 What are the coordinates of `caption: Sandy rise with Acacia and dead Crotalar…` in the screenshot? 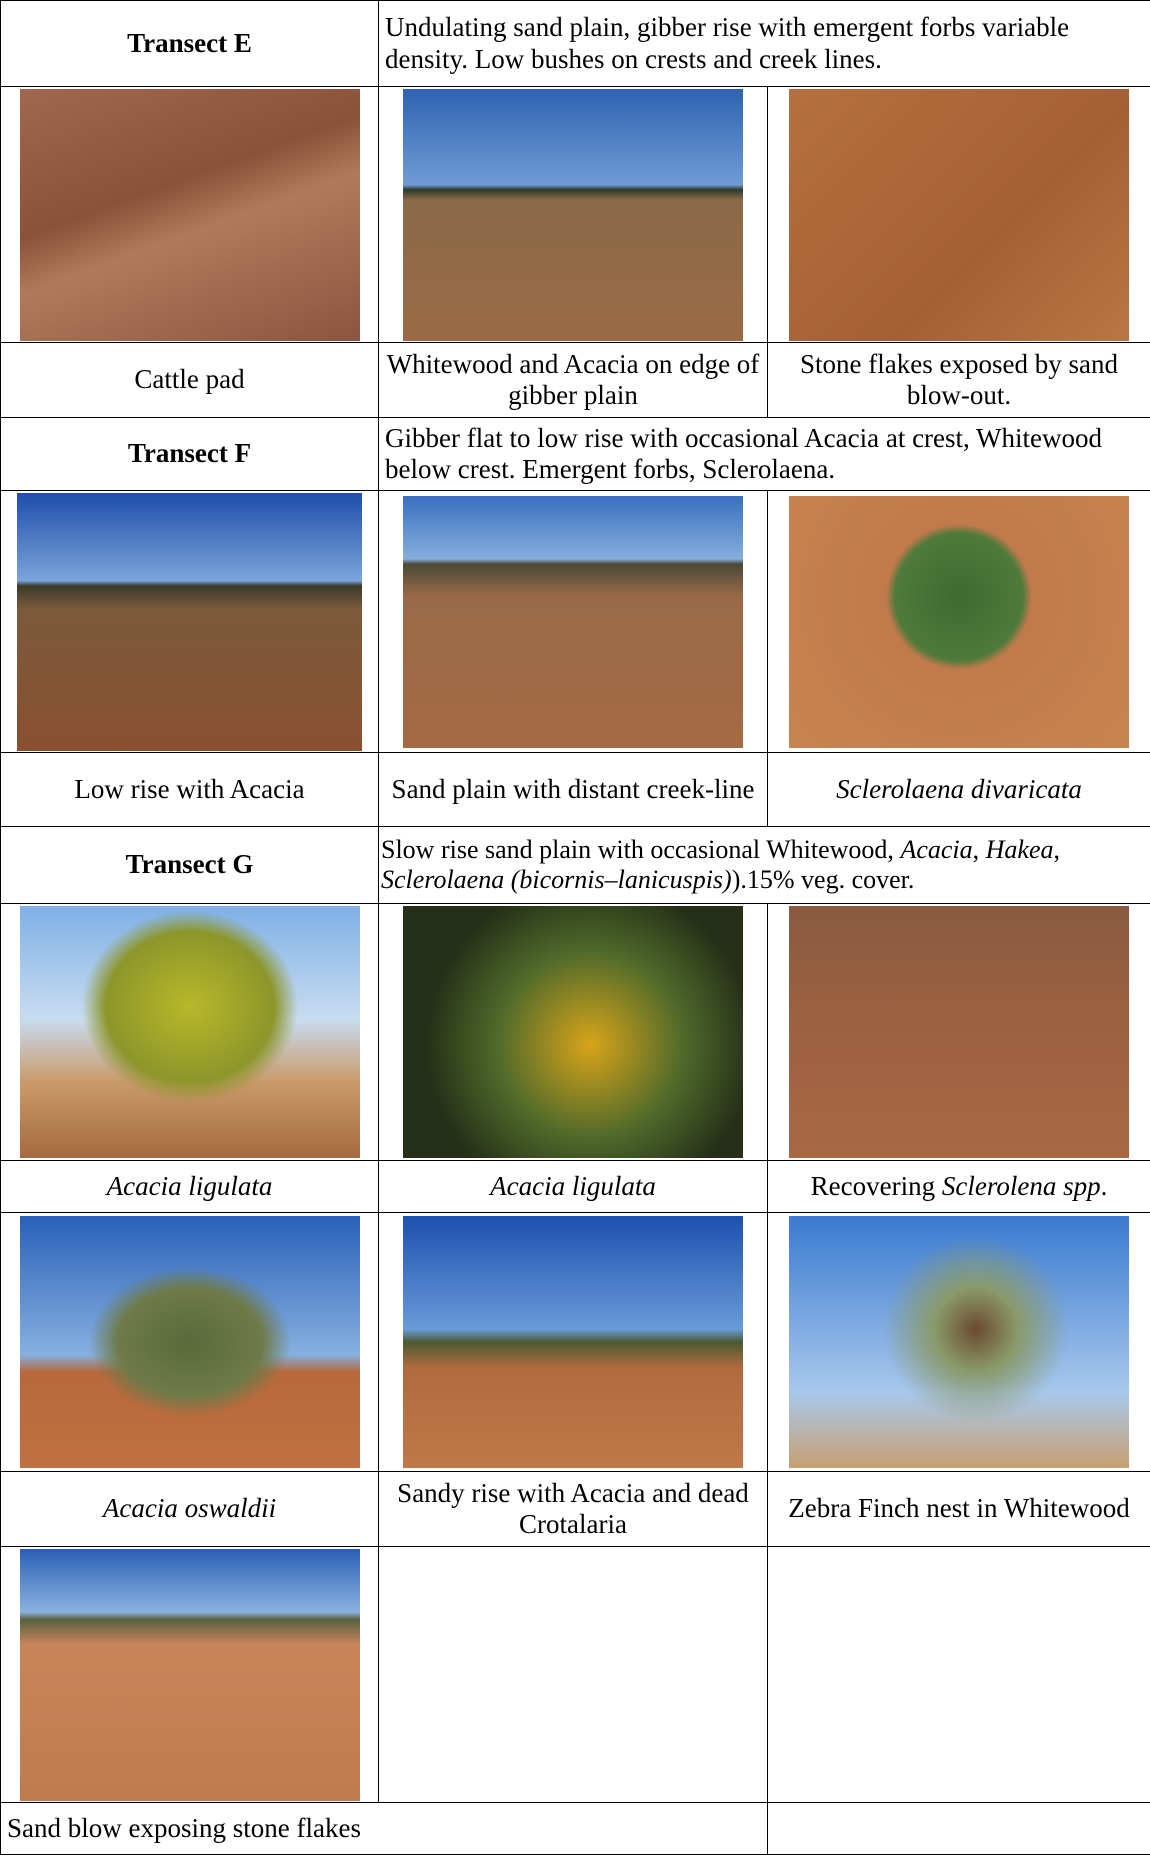 It's located at (573, 1509).